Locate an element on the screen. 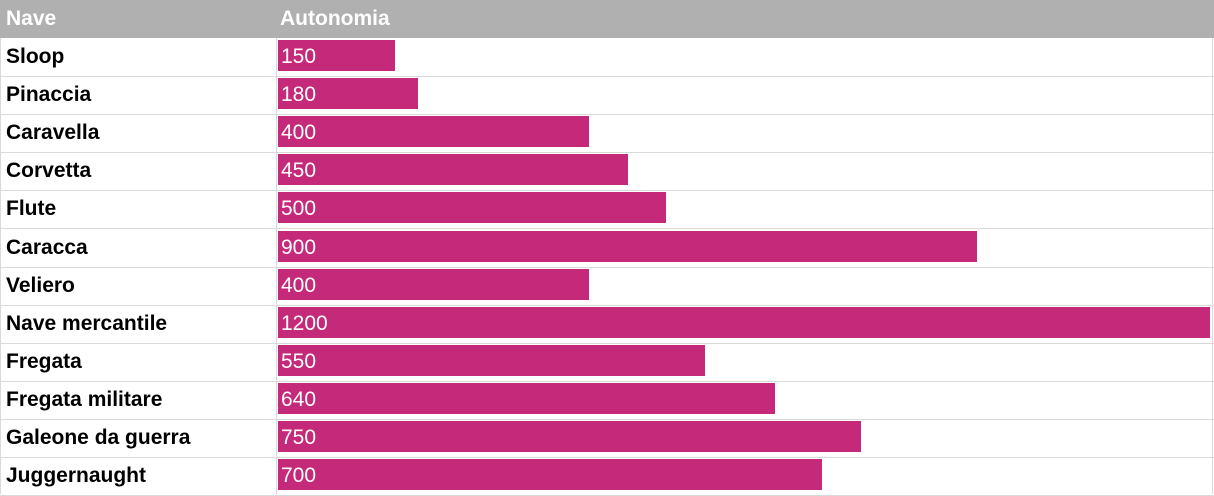  table-row: Corvetta 450 is located at coordinates (607, 172).